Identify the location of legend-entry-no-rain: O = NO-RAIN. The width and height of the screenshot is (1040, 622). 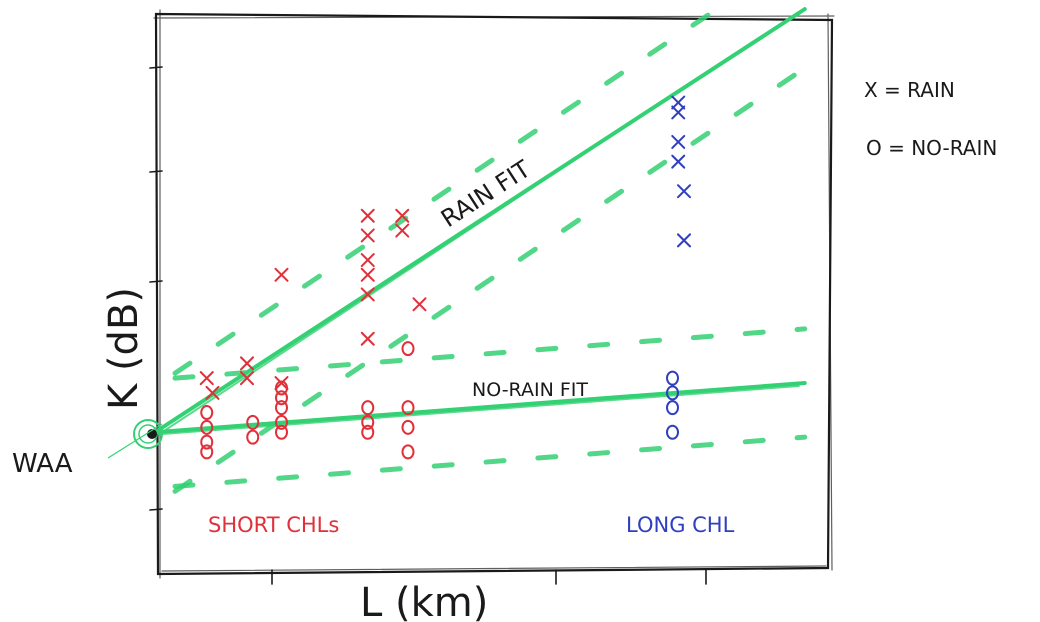
(931, 148).